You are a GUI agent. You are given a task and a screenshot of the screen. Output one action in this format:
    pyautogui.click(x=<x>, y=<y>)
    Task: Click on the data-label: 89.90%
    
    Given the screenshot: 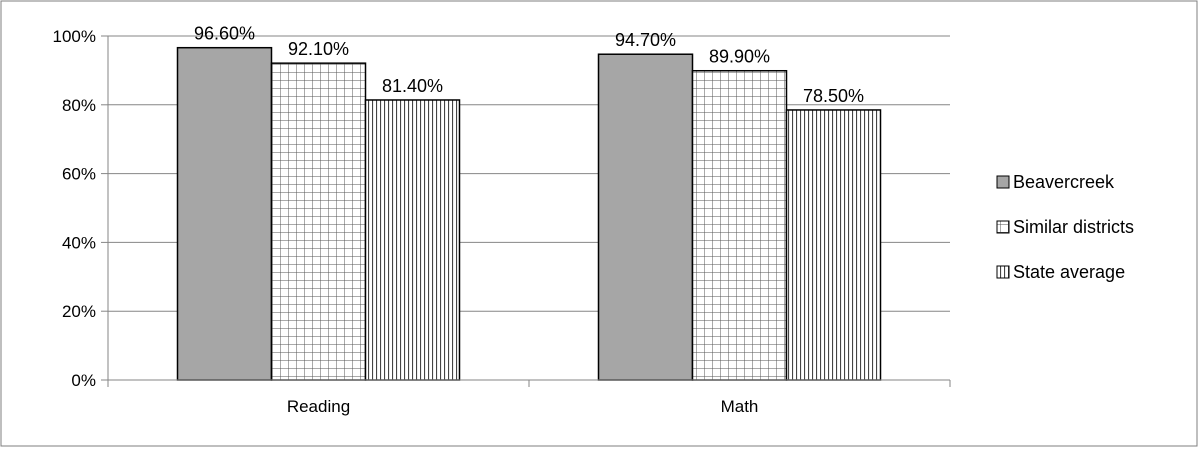 What is the action you would take?
    pyautogui.click(x=739, y=57)
    